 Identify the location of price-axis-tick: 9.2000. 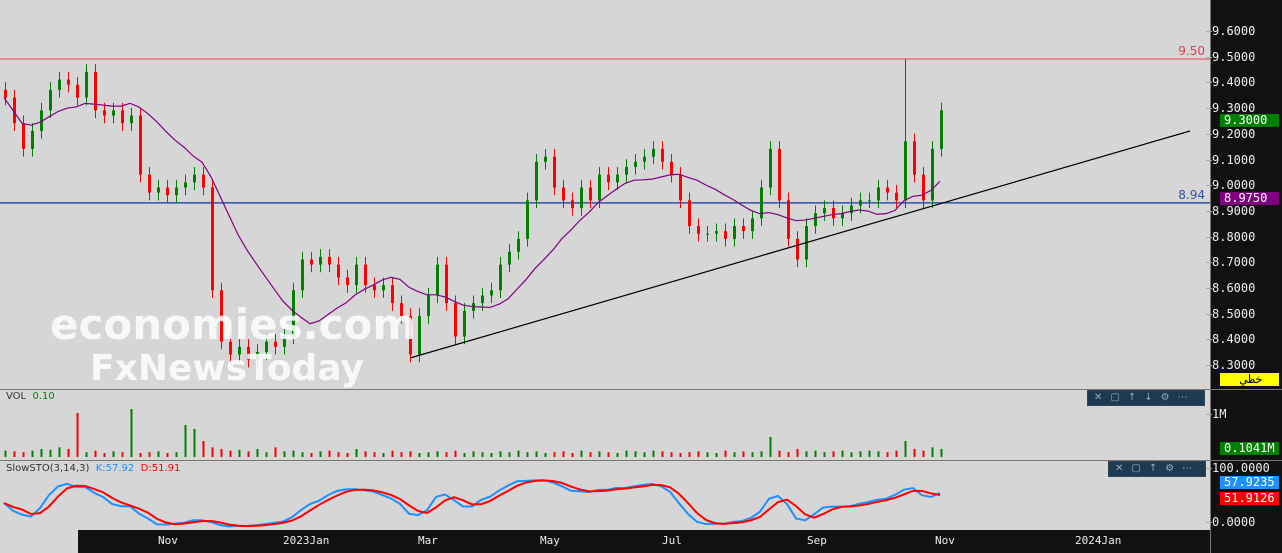
(1230, 133).